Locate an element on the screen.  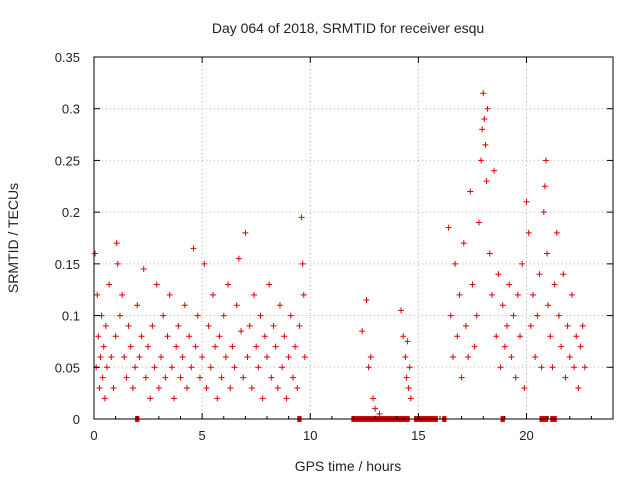
y-tick-label: 0 is located at coordinates (76, 419).